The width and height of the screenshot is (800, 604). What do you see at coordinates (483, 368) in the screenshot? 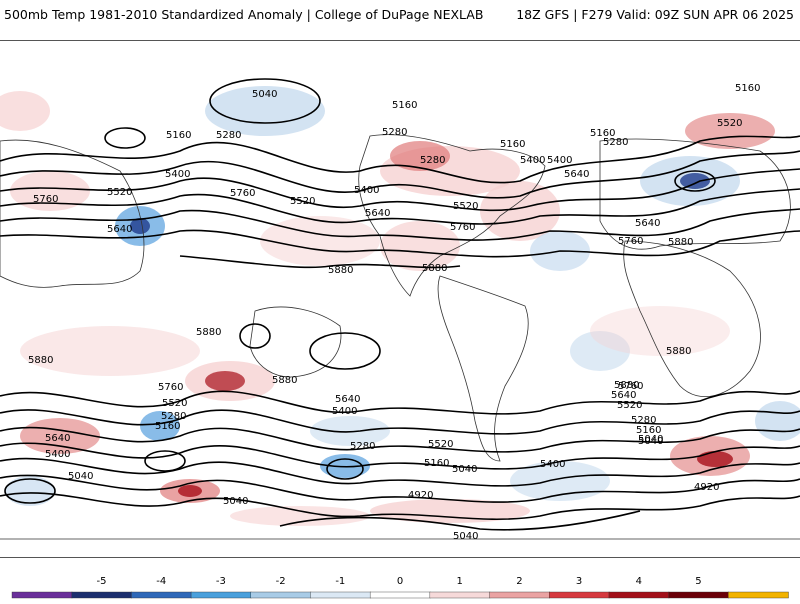
I see `south-america-outline` at bounding box center [483, 368].